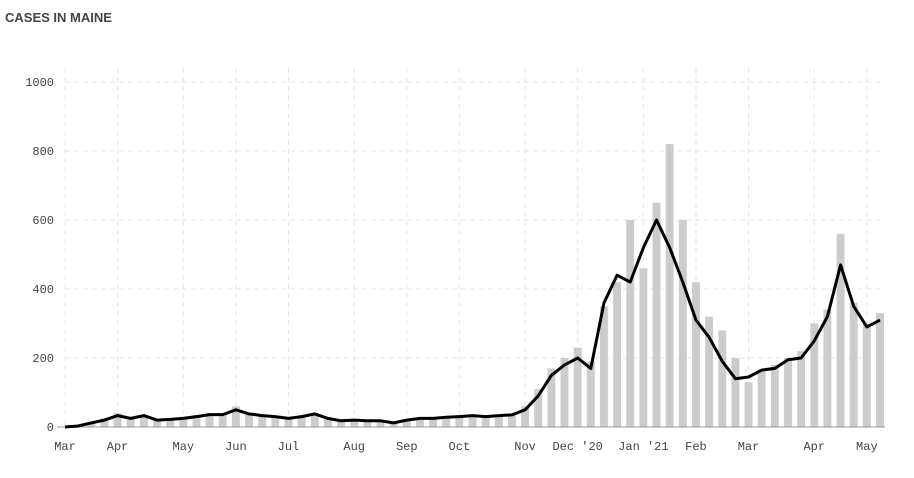 This screenshot has width=914, height=478. What do you see at coordinates (58, 17) in the screenshot?
I see `chart-title: CASES IN MAINE` at bounding box center [58, 17].